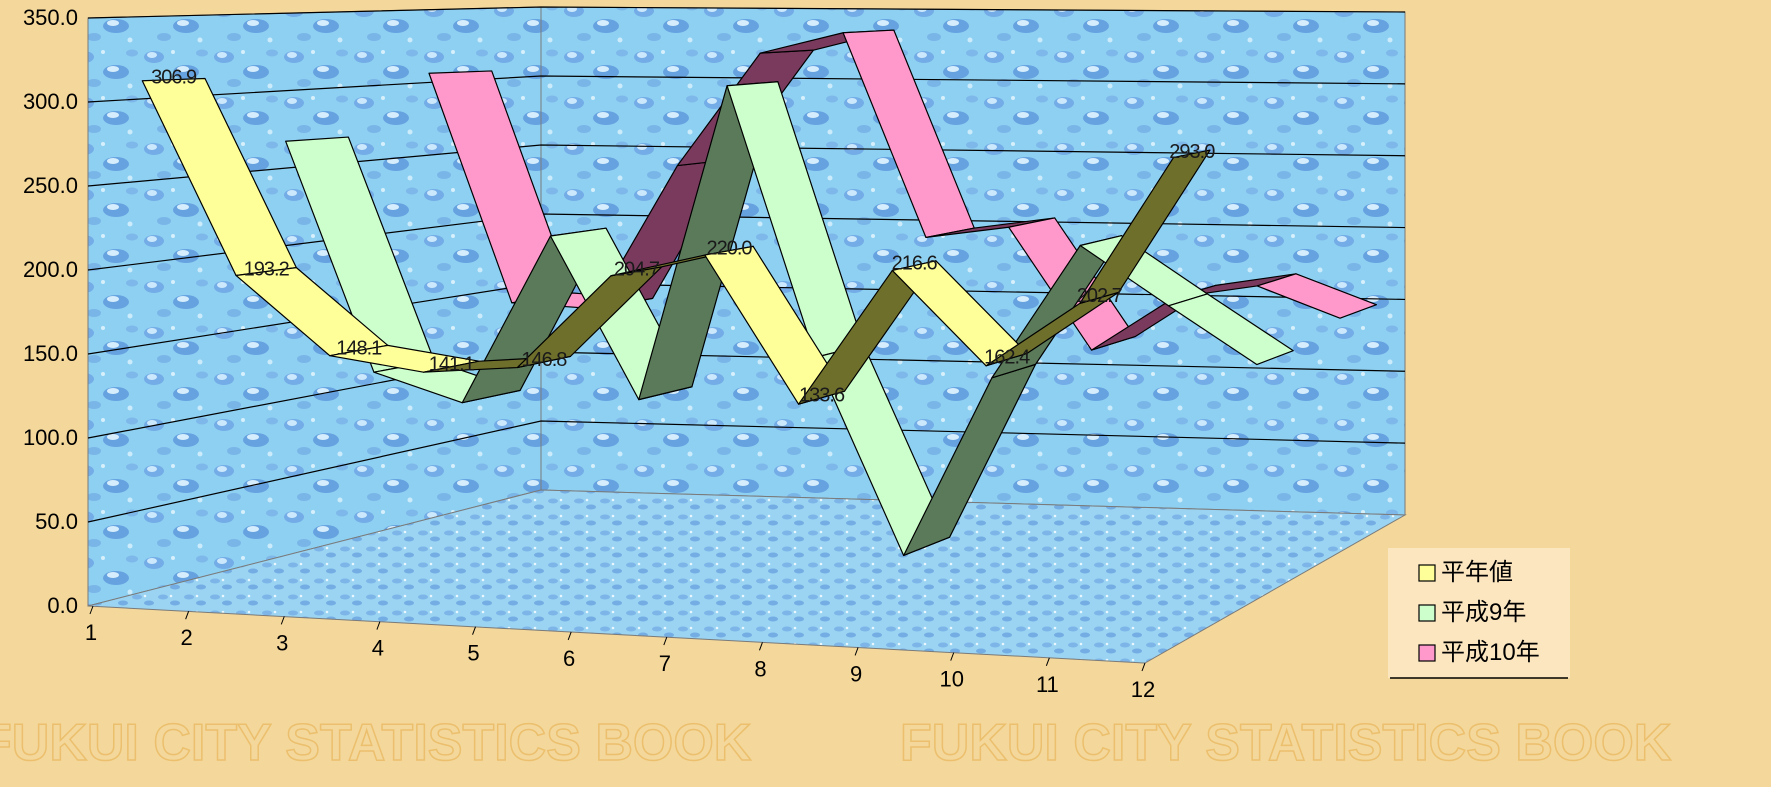 The image size is (1771, 787). What do you see at coordinates (187, 637) in the screenshot?
I see `x-tick-label: 2` at bounding box center [187, 637].